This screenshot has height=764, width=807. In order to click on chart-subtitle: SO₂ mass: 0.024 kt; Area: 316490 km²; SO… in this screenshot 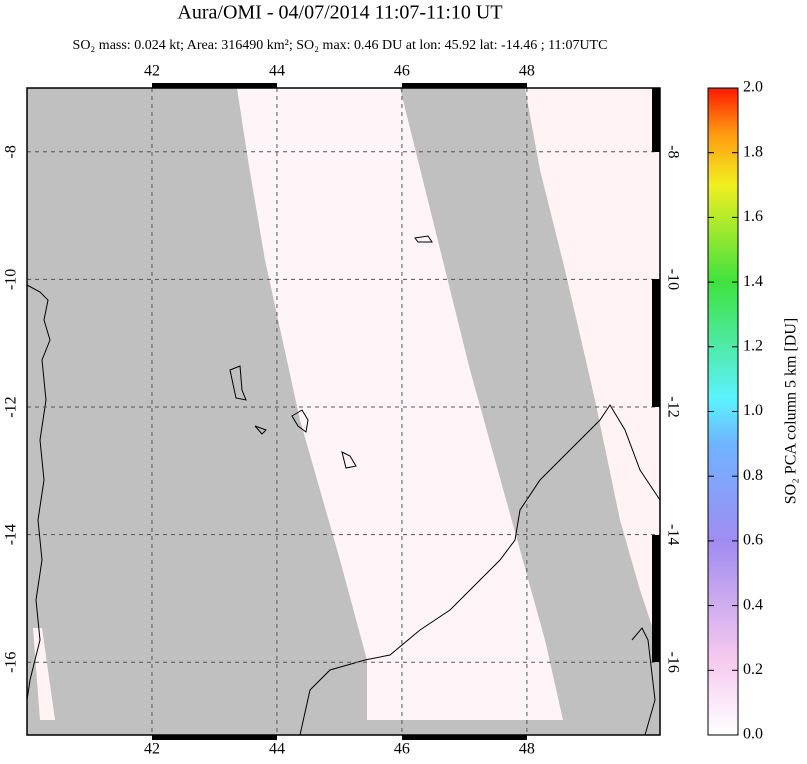, I will do `click(340, 45)`.